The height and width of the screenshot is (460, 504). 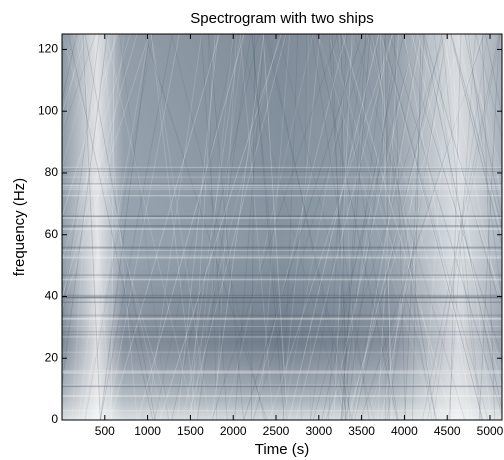 What do you see at coordinates (276, 431) in the screenshot?
I see `x-tick-label: 2500` at bounding box center [276, 431].